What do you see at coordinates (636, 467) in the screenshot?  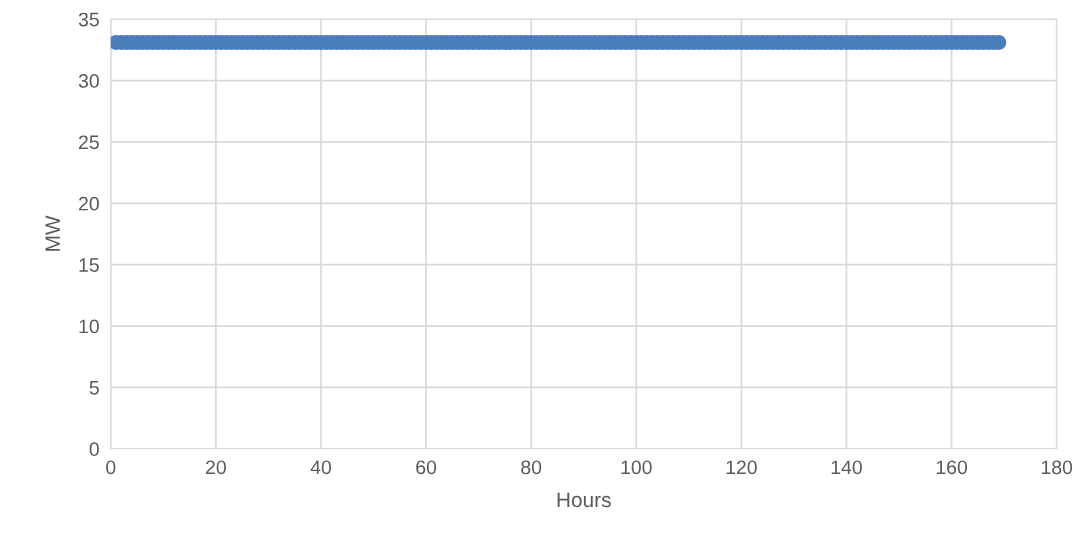 I see `x-tick-label: 100` at bounding box center [636, 467].